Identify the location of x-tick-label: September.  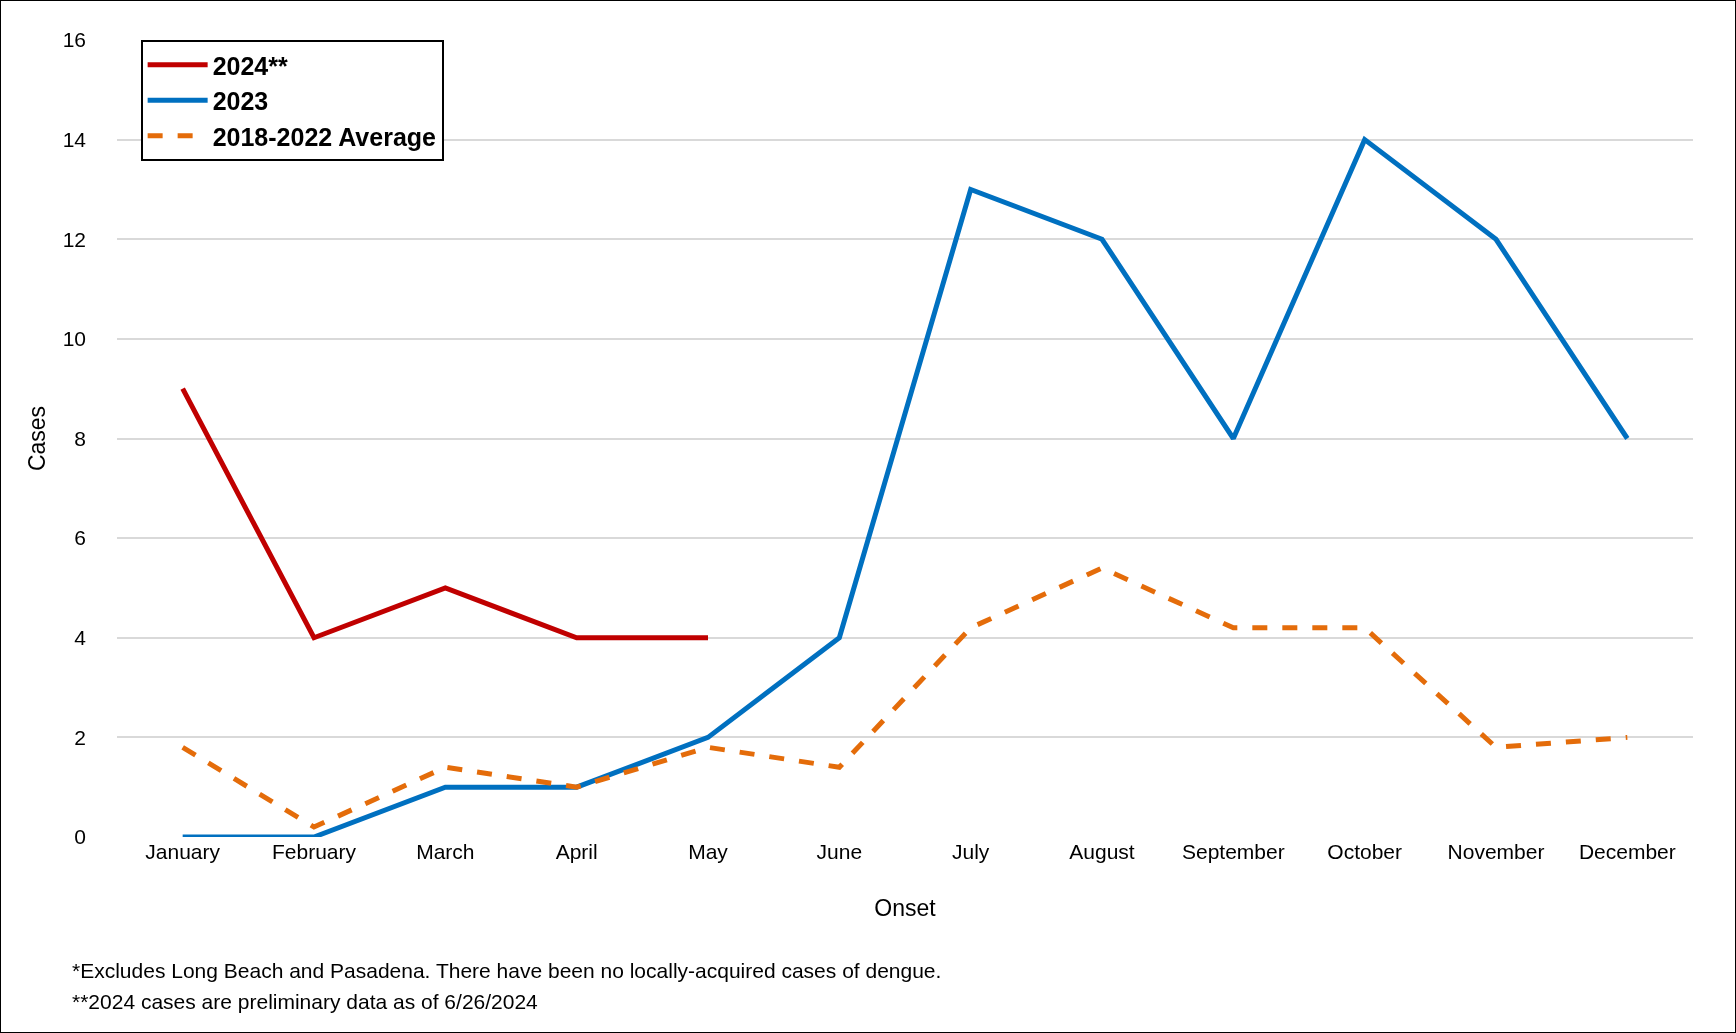
(1233, 851).